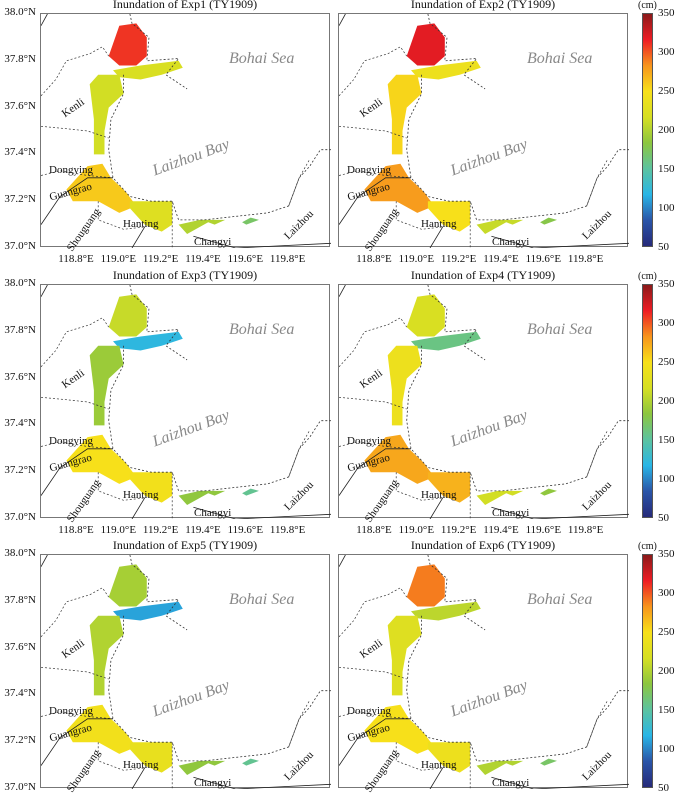 Image resolution: width=680 pixels, height=796 pixels. I want to click on y-tick-label: 37.4°N, so click(20, 693).